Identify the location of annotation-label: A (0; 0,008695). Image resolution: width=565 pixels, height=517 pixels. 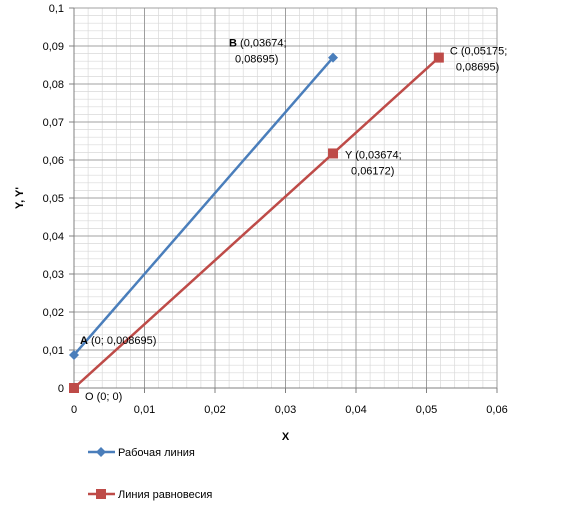
(118, 341).